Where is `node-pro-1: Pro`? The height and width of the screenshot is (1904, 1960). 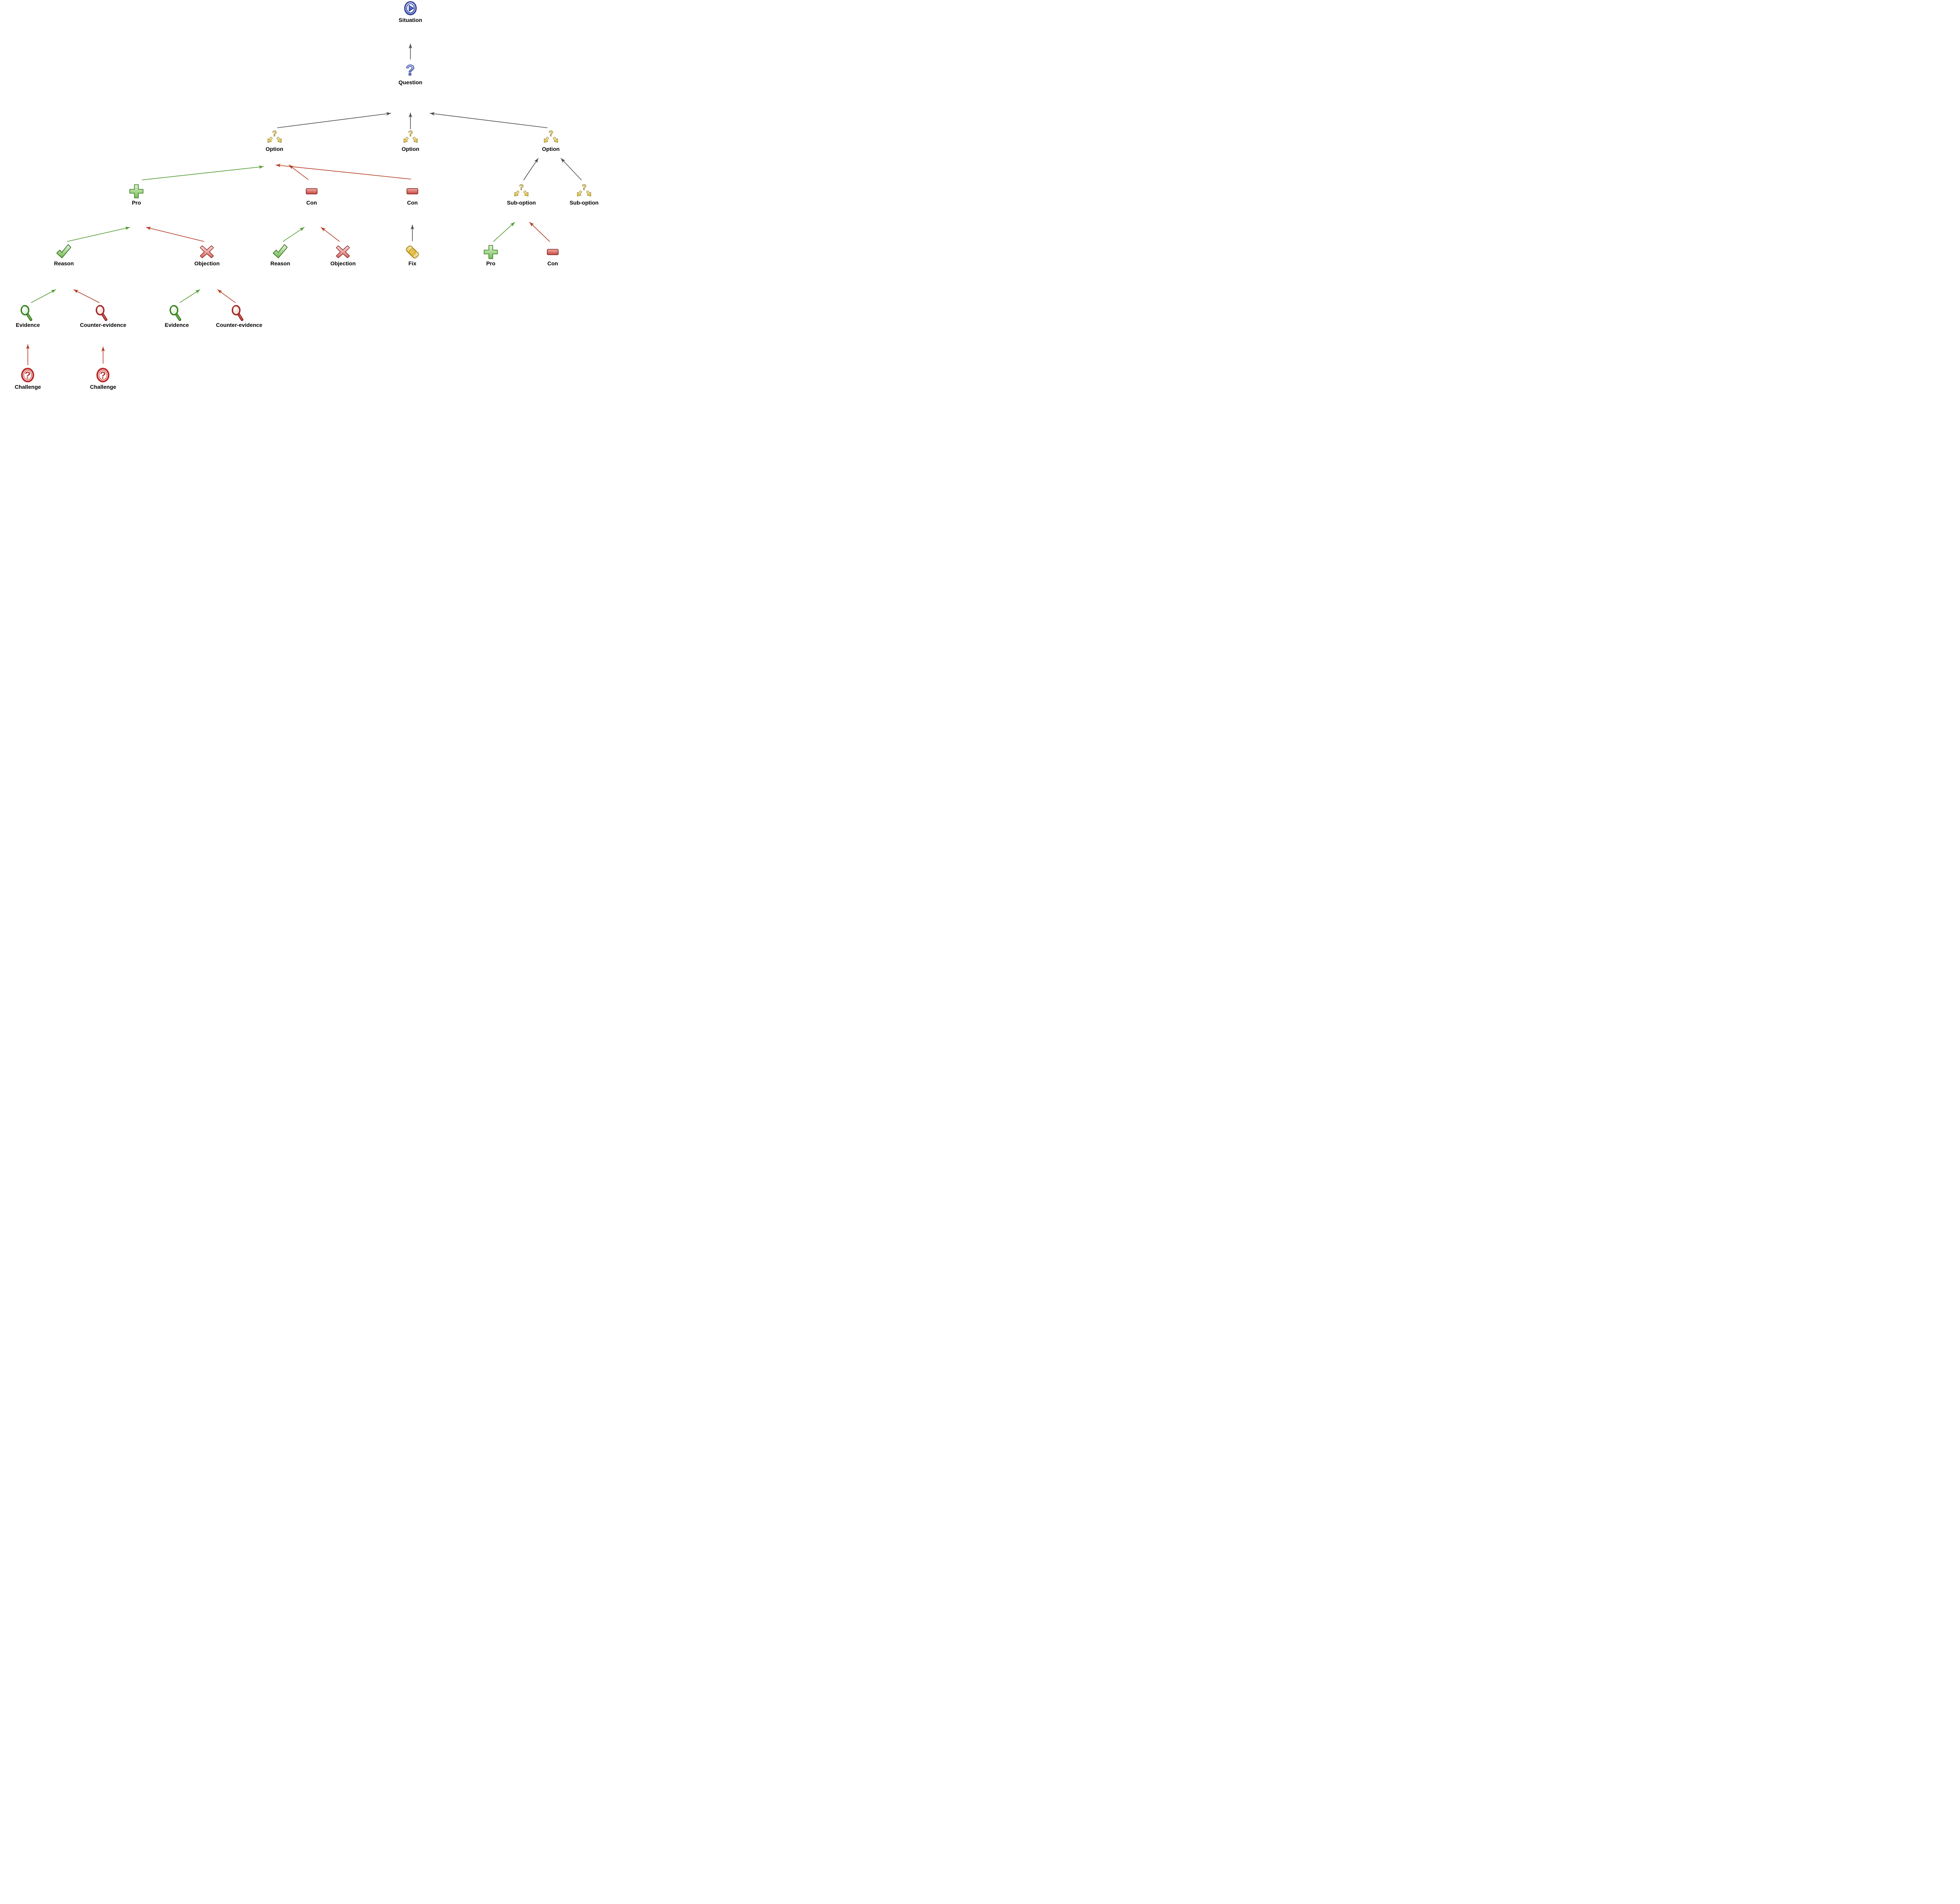 node-pro-1: Pro is located at coordinates (136, 194).